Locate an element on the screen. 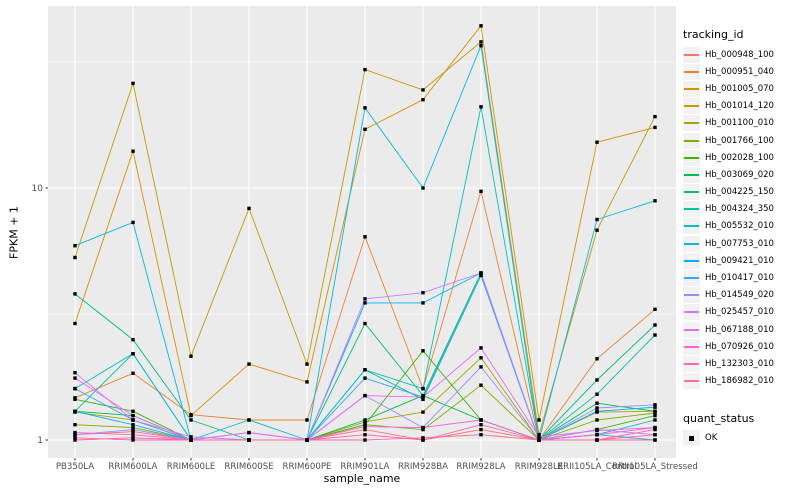 The image size is (800, 500). ok-square-marker-icon is located at coordinates (691, 438).